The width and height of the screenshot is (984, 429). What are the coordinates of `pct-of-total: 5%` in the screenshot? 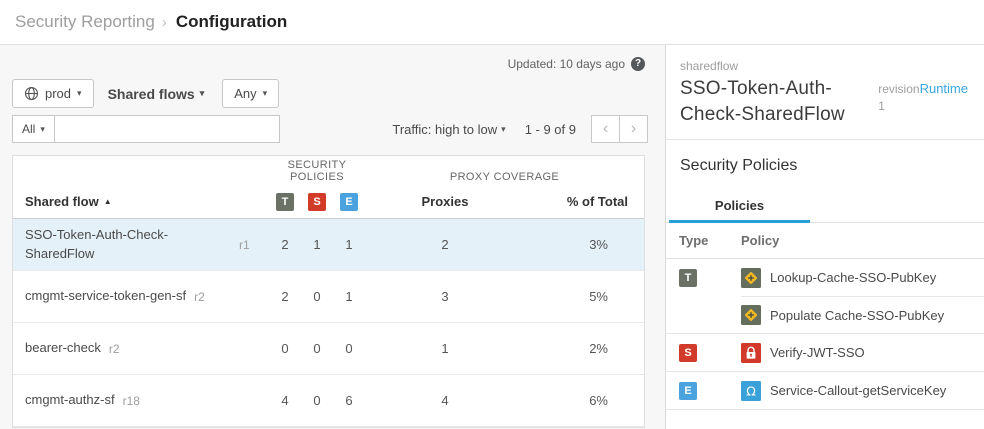 It's located at (598, 296).